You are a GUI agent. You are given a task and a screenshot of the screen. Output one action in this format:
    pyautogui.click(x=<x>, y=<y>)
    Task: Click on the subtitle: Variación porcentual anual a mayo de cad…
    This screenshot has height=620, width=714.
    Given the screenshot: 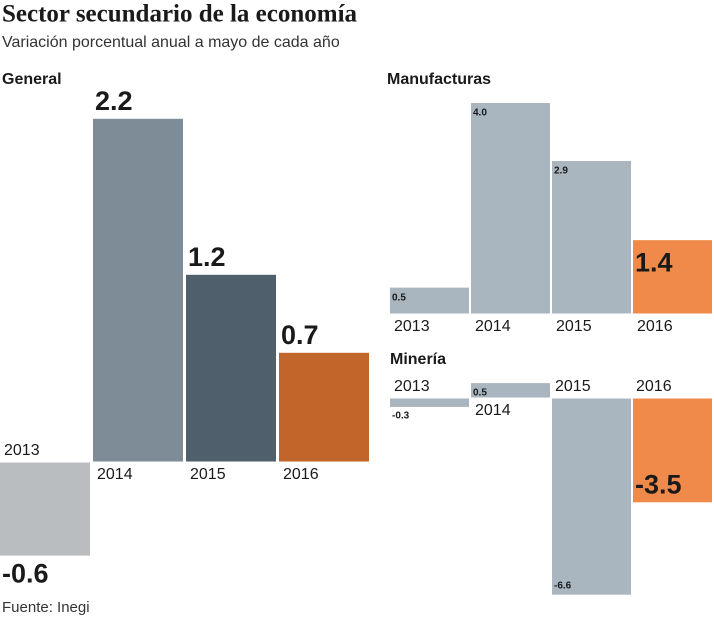 What is the action you would take?
    pyautogui.click(x=171, y=42)
    